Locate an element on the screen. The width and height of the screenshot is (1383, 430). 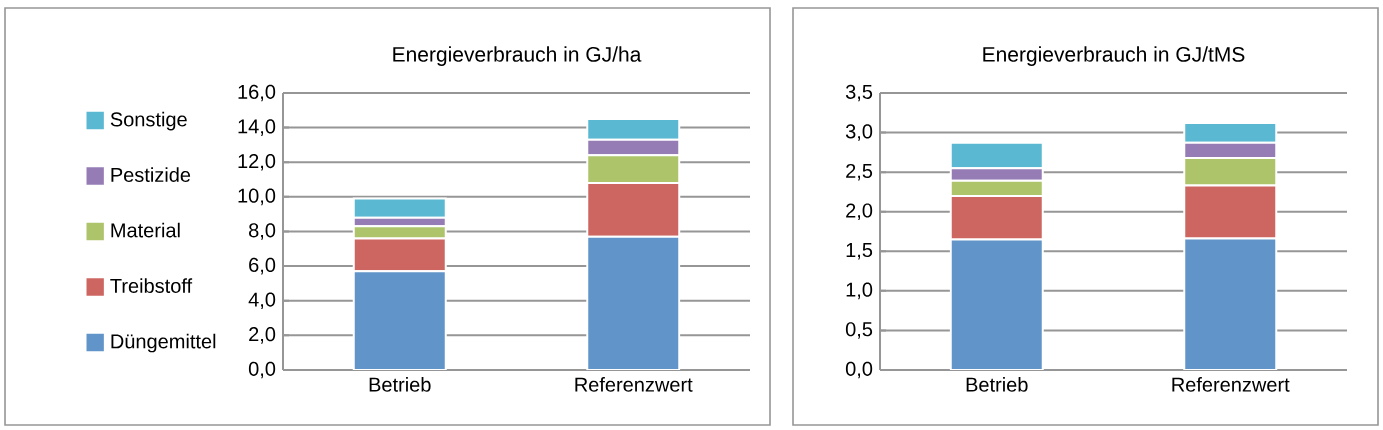
y-tick-label: 3,5 is located at coordinates (859, 93).